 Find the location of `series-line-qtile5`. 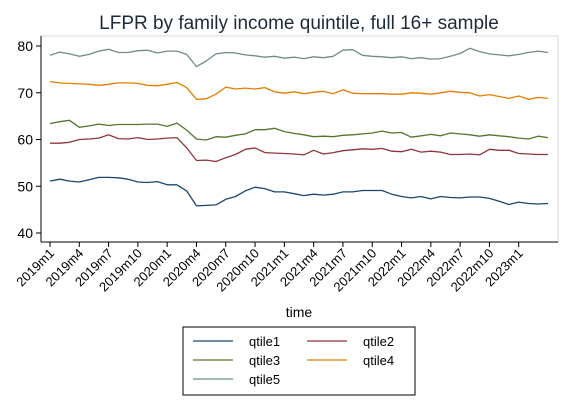

series-line-qtile5 is located at coordinates (299, 57).